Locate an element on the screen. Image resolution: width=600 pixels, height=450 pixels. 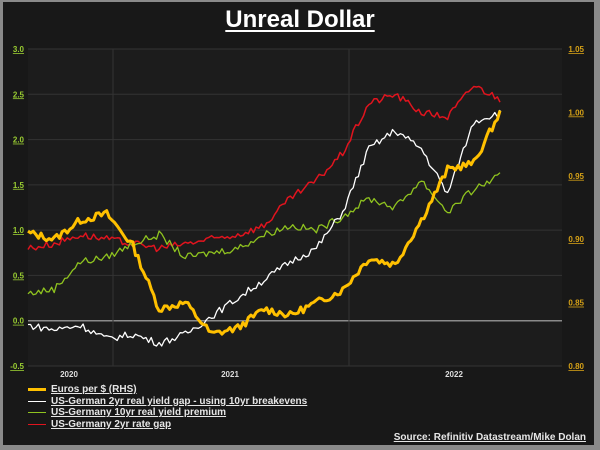
svg-text: 0.85 is located at coordinates (576, 303).